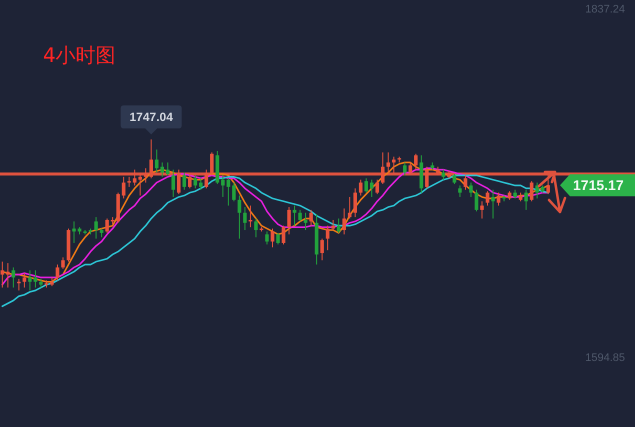 This screenshot has width=635, height=427. Describe the element at coordinates (79, 55) in the screenshot. I see `text: 4小时图` at that location.